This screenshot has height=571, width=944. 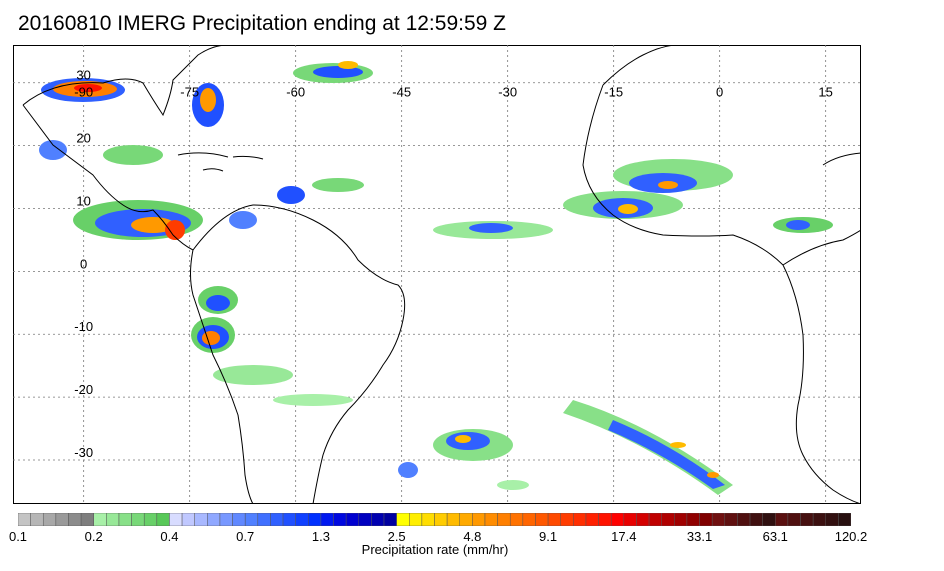 I want to click on colorbar-tick-label: 0.7, so click(x=245, y=536).